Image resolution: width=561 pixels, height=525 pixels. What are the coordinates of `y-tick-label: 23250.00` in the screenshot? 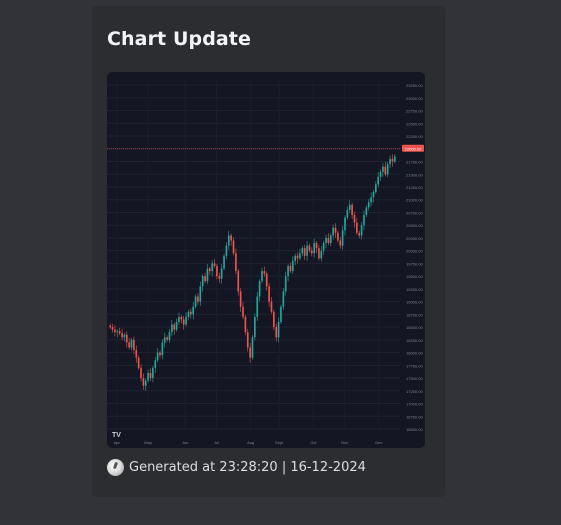 It's located at (414, 85).